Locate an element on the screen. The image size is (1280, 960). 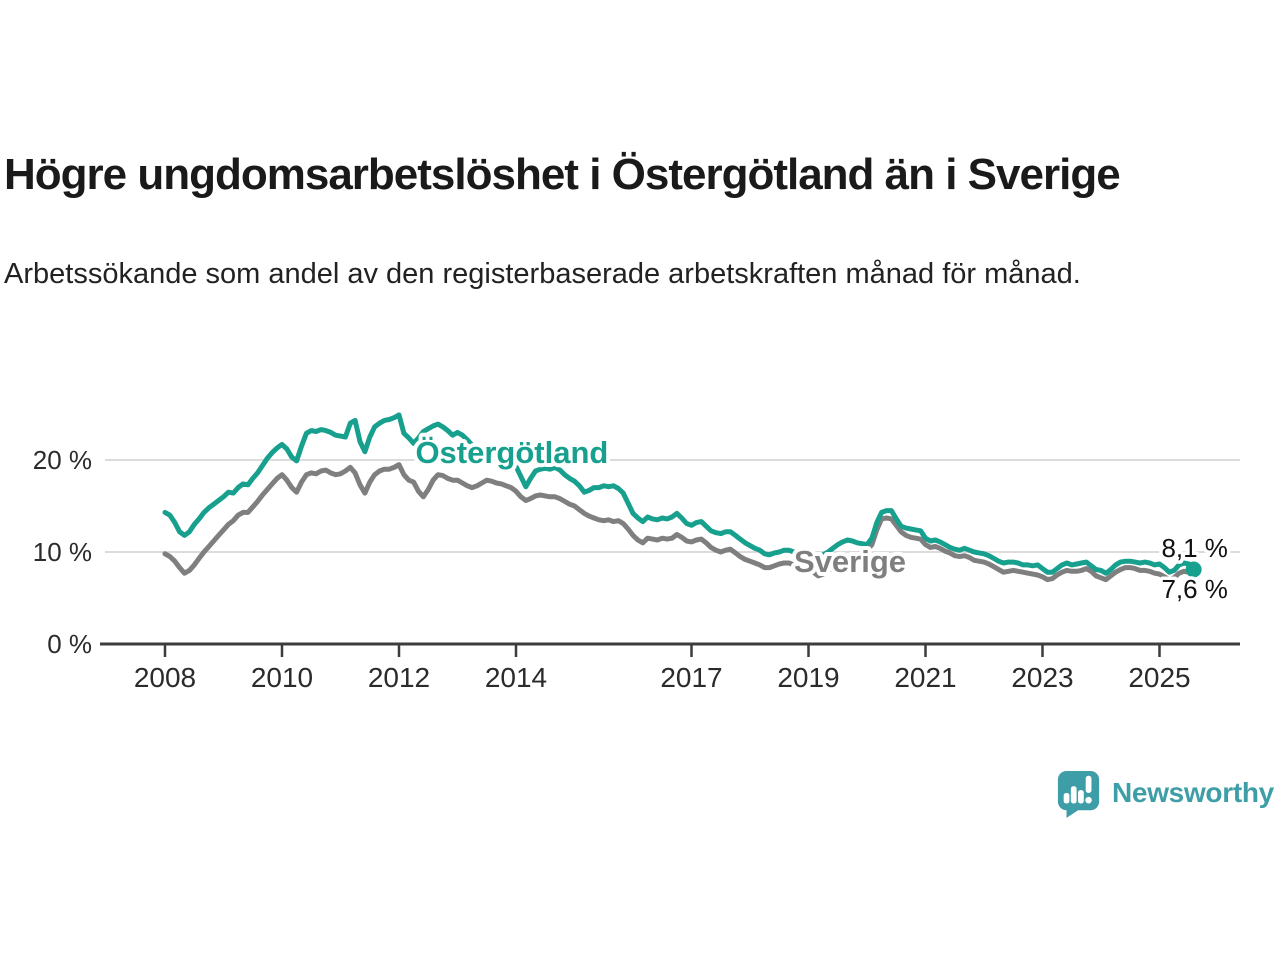
footer-brand: Newsworthy is located at coordinates (1165, 793).